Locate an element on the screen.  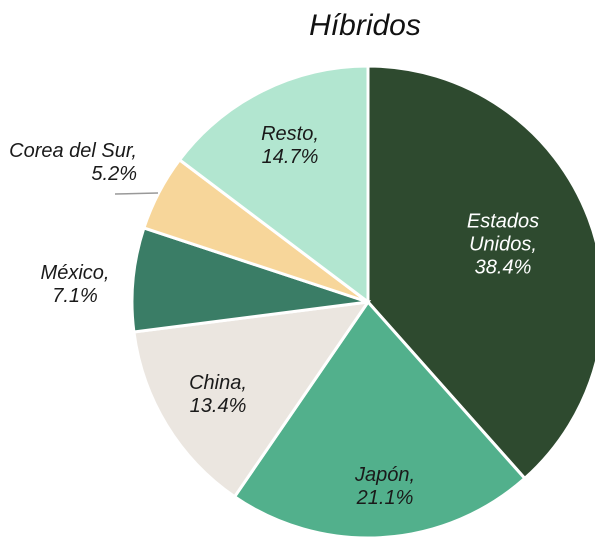
category-label: México, is located at coordinates (75, 273).